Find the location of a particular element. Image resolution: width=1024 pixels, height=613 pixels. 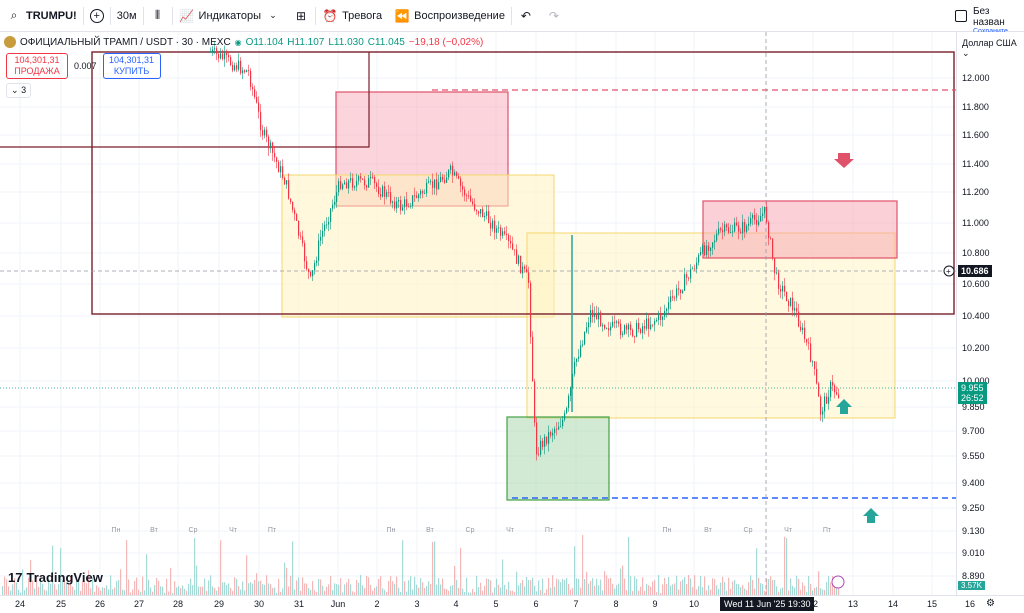

alert-button: ⏰ Тревога is located at coordinates (352, 16).